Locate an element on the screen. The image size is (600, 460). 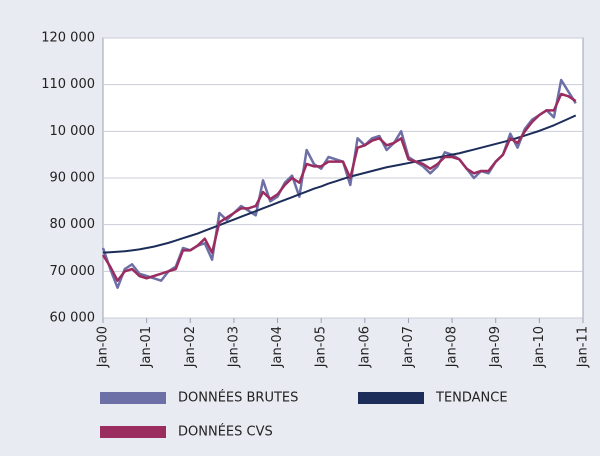
y-tick-label: 60 000 is located at coordinates (73, 318).